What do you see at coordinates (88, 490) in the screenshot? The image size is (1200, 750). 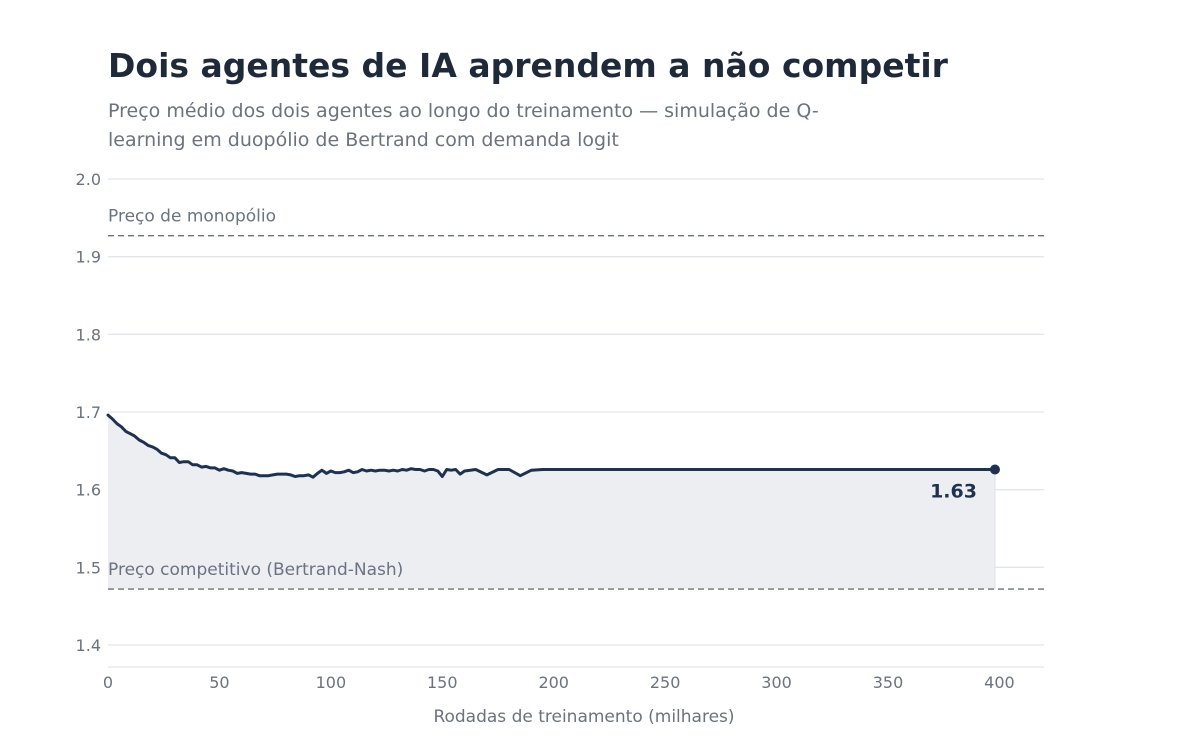 I see `y-tick-label: 1.6` at bounding box center [88, 490].